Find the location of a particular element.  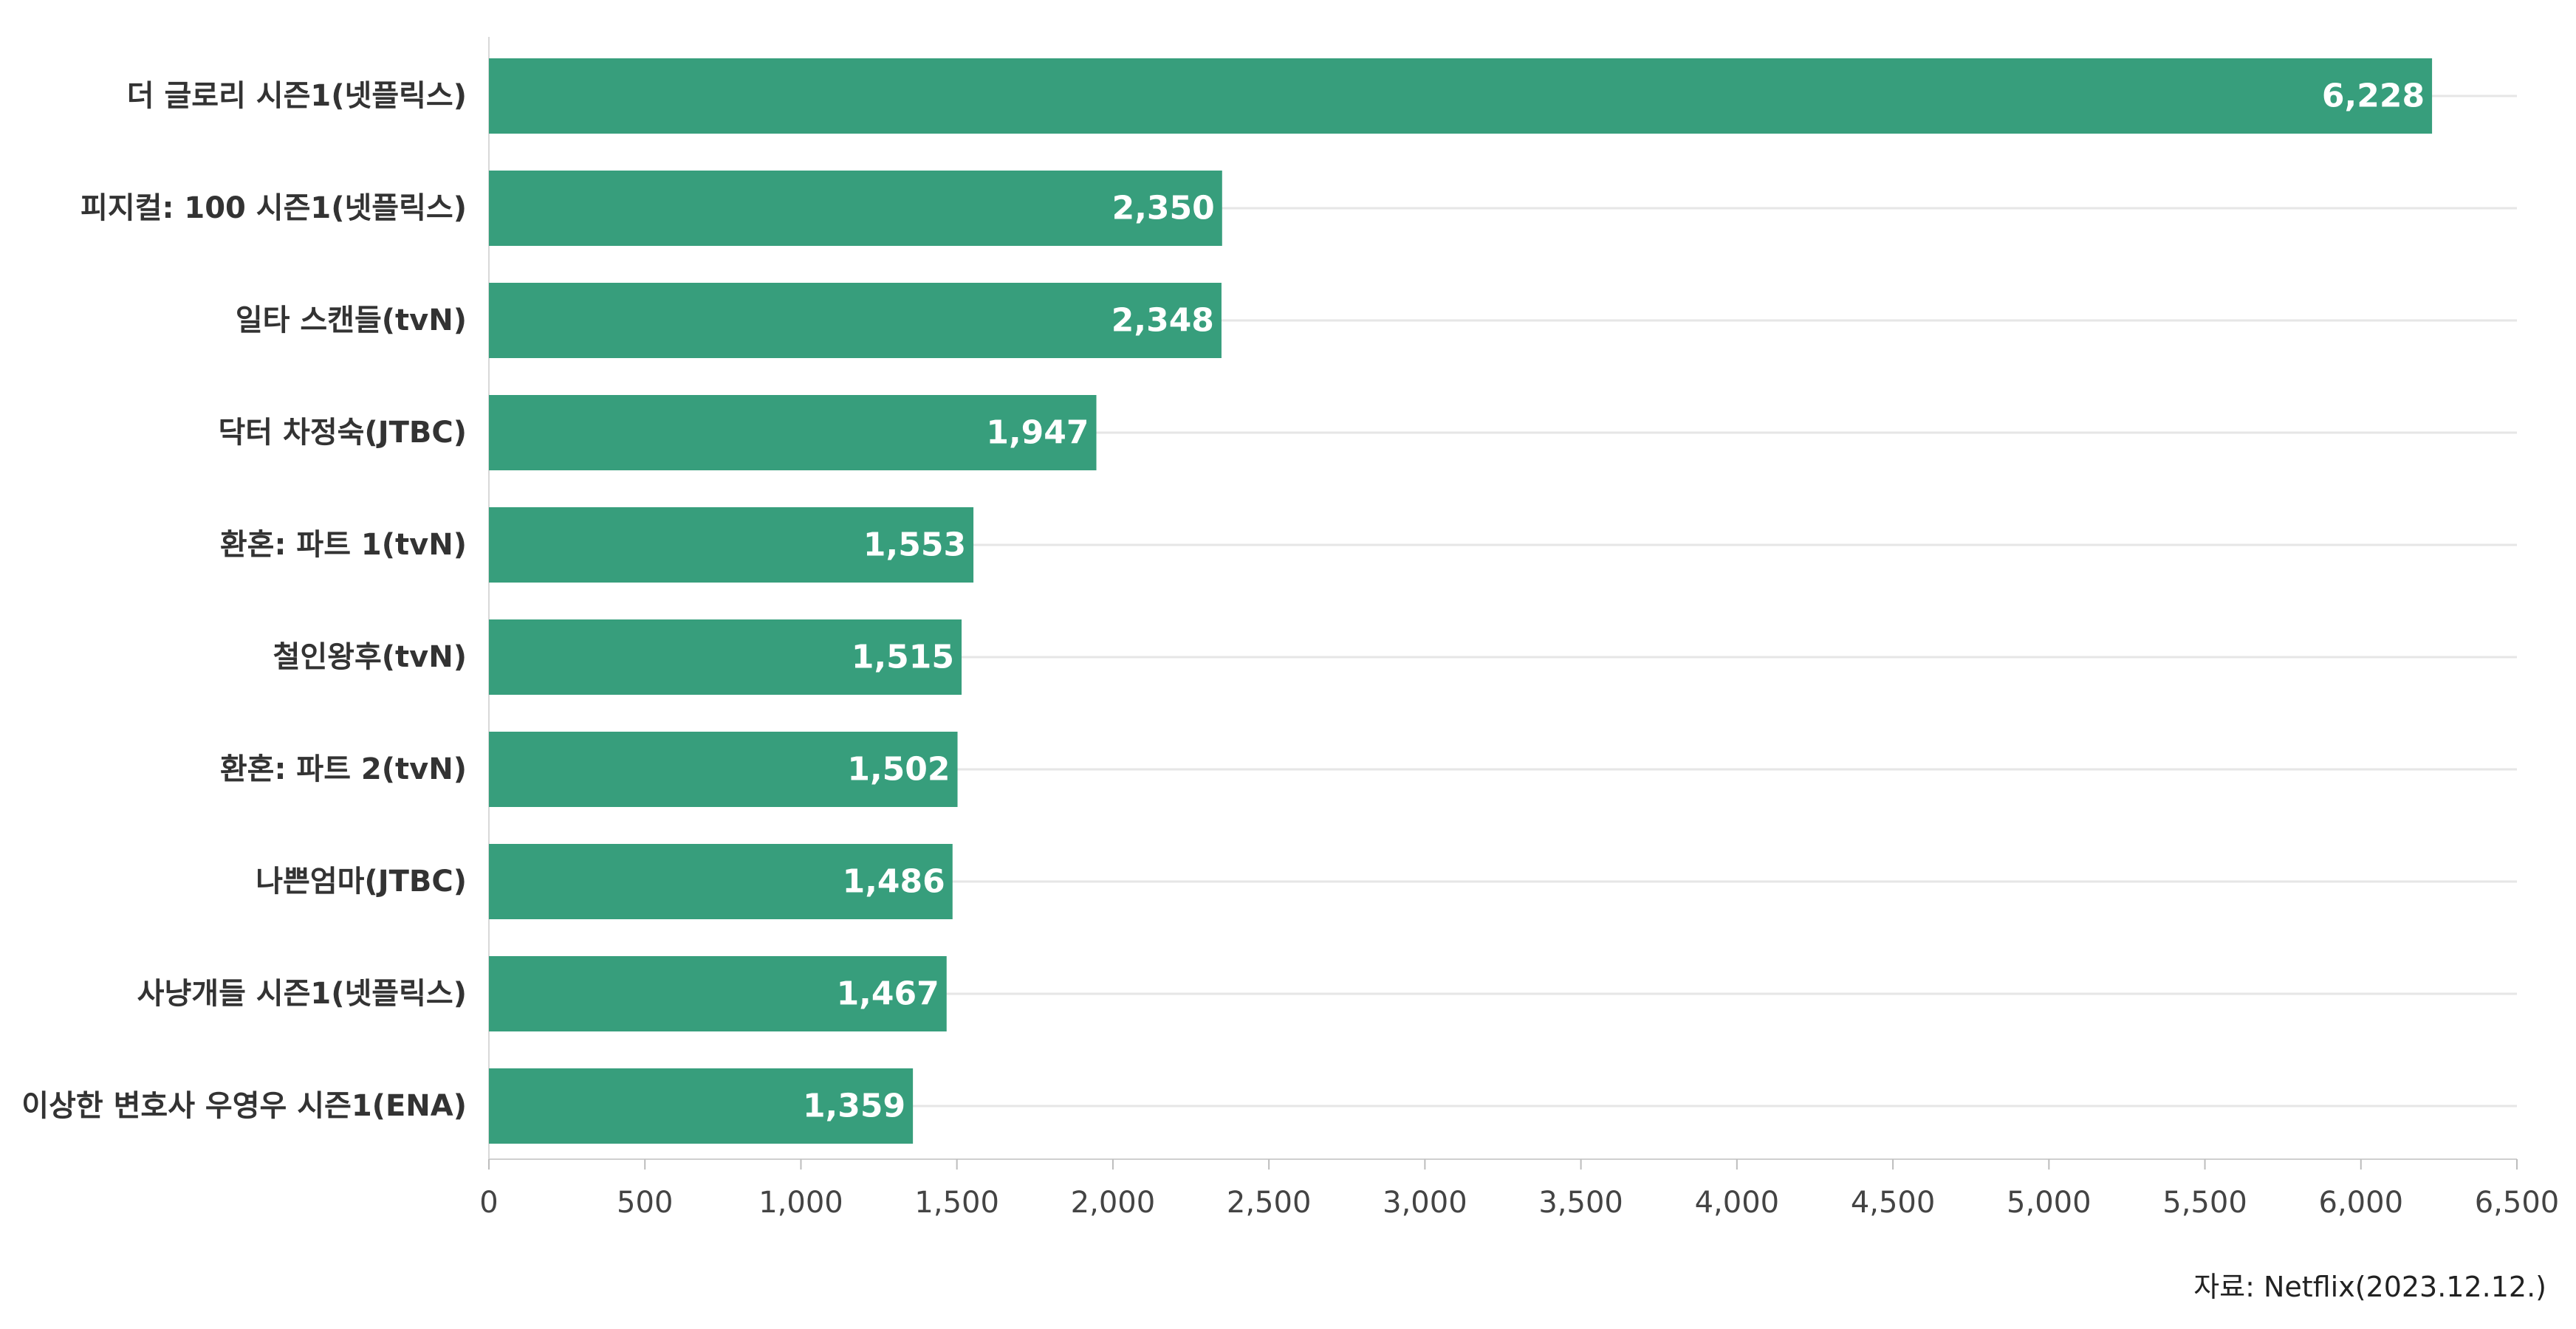

category-label: 피지컬: 100 시즌1(넷플릭스) is located at coordinates (273, 208).